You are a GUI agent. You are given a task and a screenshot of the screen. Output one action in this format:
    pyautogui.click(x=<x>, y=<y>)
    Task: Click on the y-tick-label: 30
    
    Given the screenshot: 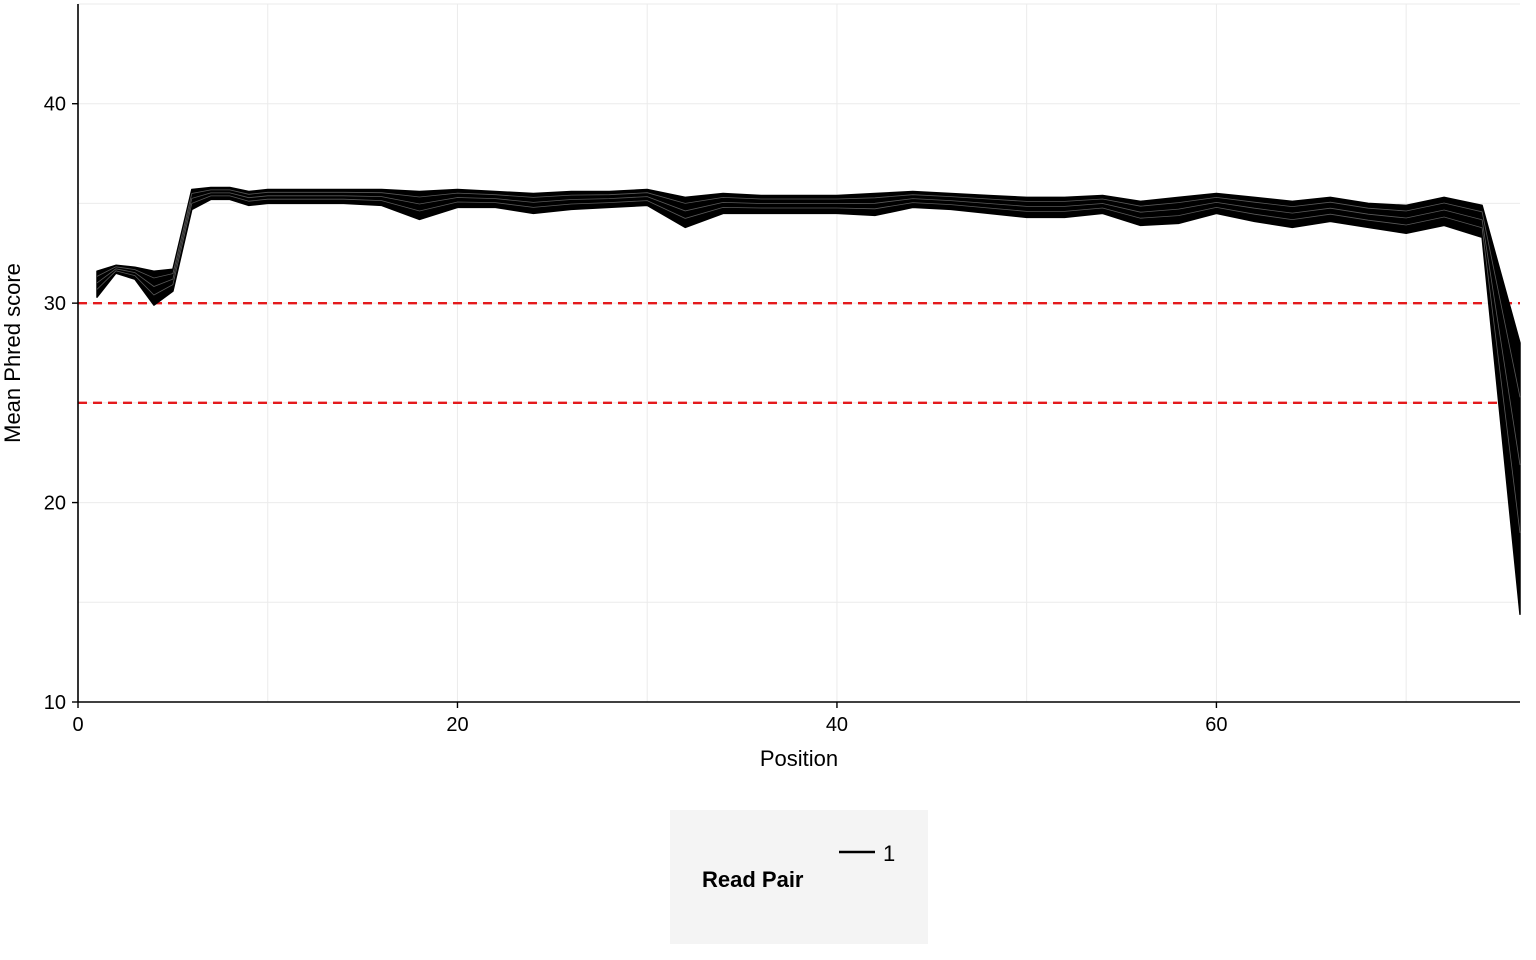 What is the action you would take?
    pyautogui.click(x=55, y=304)
    